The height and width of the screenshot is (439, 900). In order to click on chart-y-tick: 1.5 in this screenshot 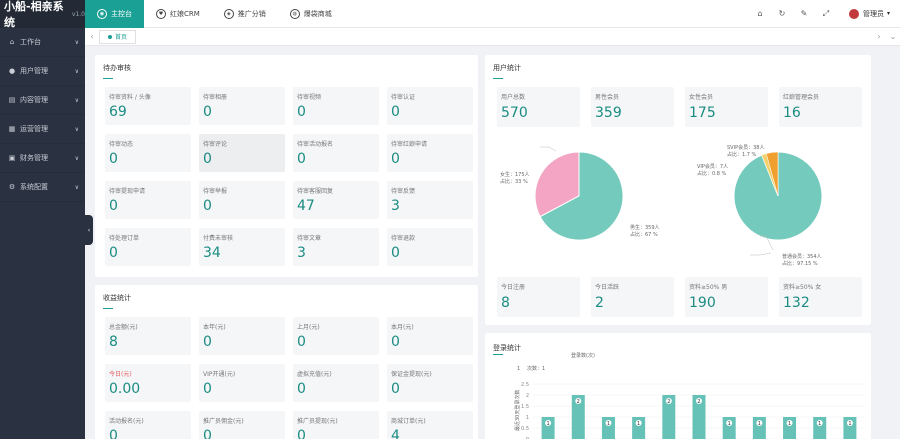, I will do `click(525, 407)`.